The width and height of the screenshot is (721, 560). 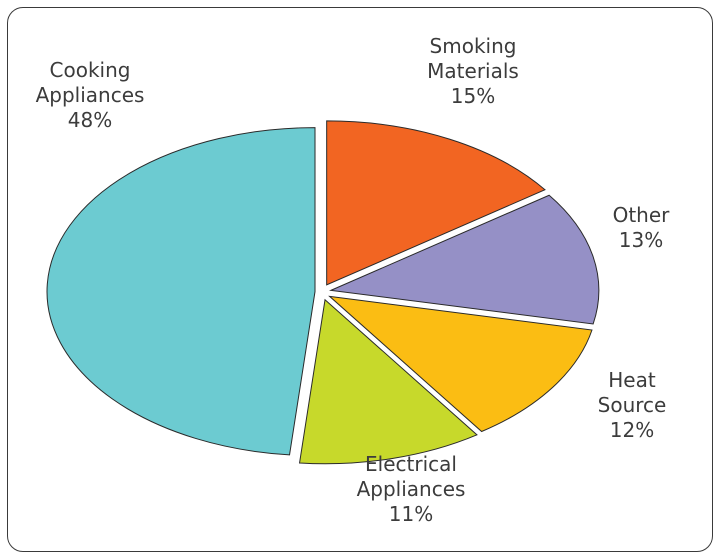 What do you see at coordinates (411, 489) in the screenshot?
I see `slice-label: Electrical Appliances 11%` at bounding box center [411, 489].